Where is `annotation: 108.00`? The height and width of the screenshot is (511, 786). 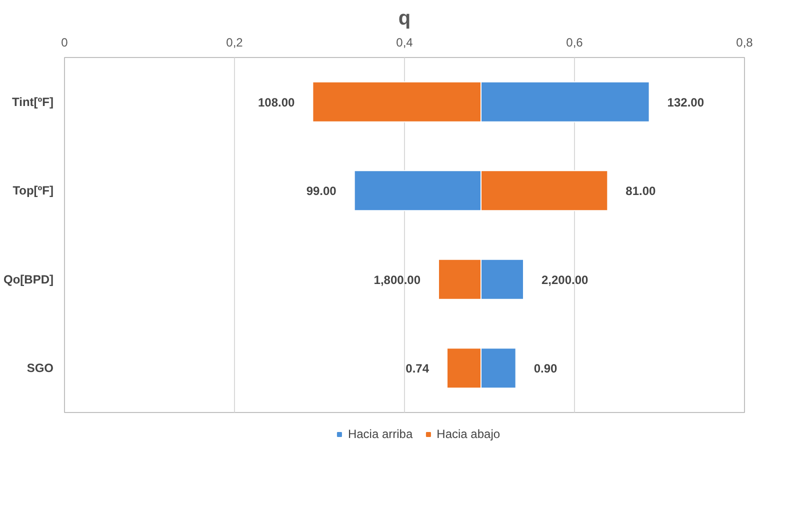
annotation: 108.00 is located at coordinates (277, 102).